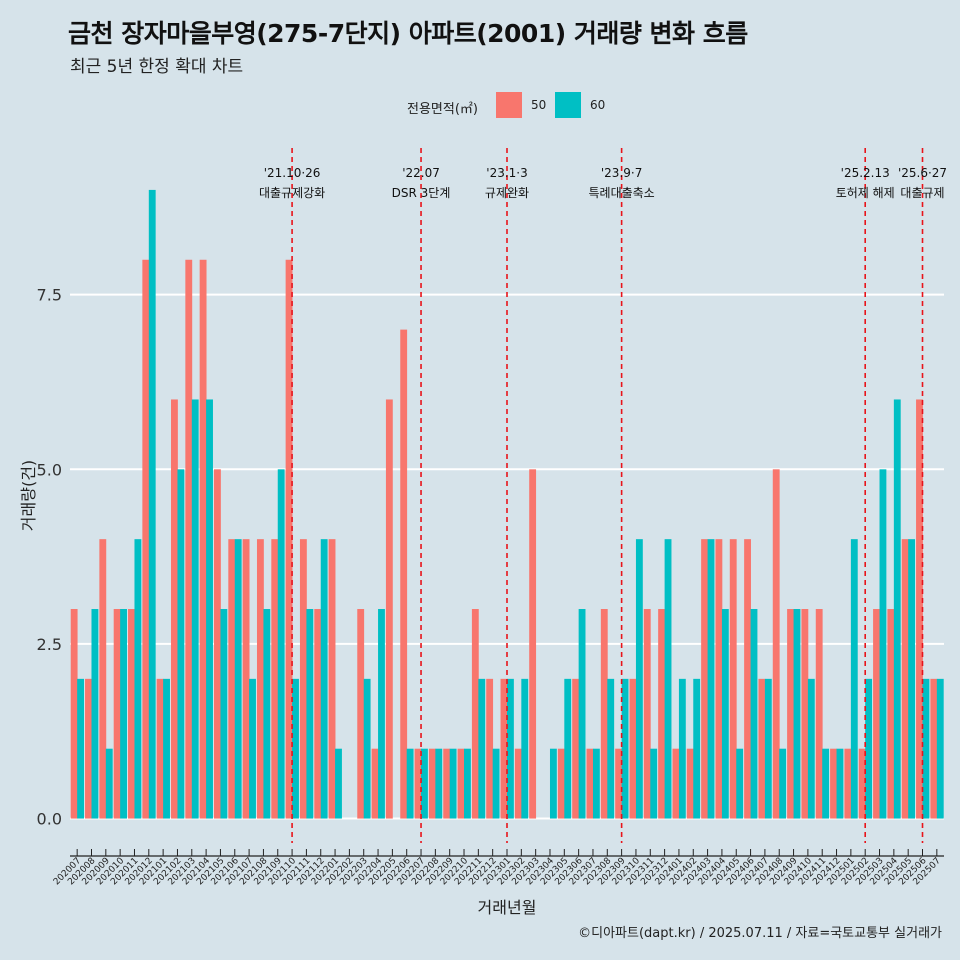 The height and width of the screenshot is (960, 960). Describe the element at coordinates (292, 173) in the screenshot. I see `event-date: '21.10·26` at that location.